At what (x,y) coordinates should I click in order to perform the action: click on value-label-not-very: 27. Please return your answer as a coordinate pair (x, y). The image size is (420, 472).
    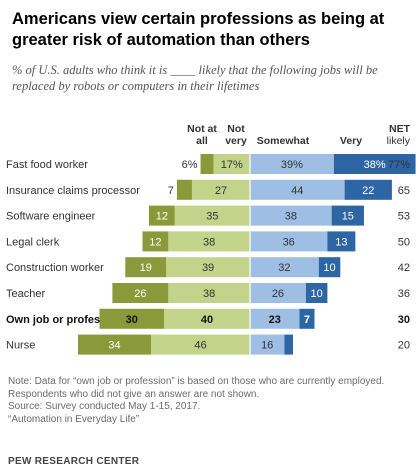
    Looking at the image, I should click on (221, 191).